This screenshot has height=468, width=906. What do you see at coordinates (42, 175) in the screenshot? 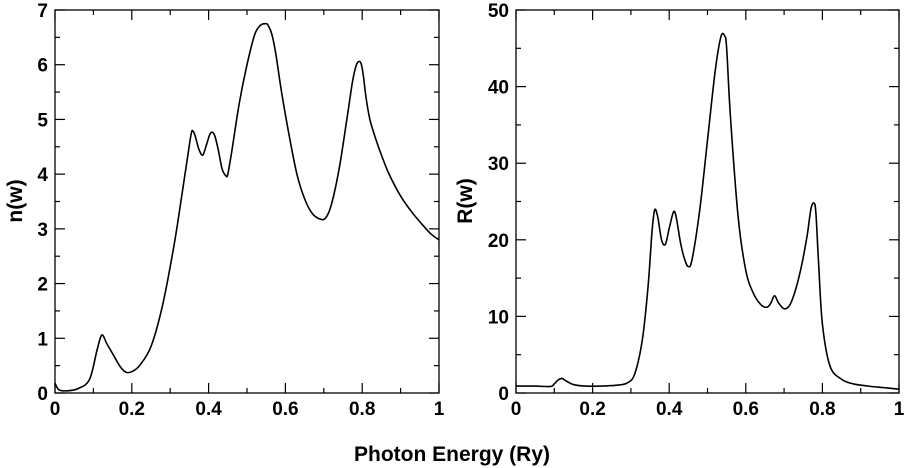
I see `left-y-tick-label: 4` at bounding box center [42, 175].